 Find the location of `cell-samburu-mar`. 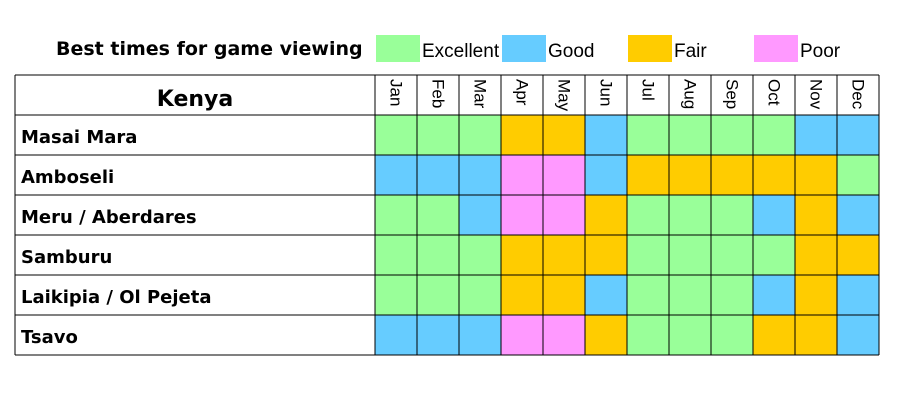

cell-samburu-mar is located at coordinates (480, 255).